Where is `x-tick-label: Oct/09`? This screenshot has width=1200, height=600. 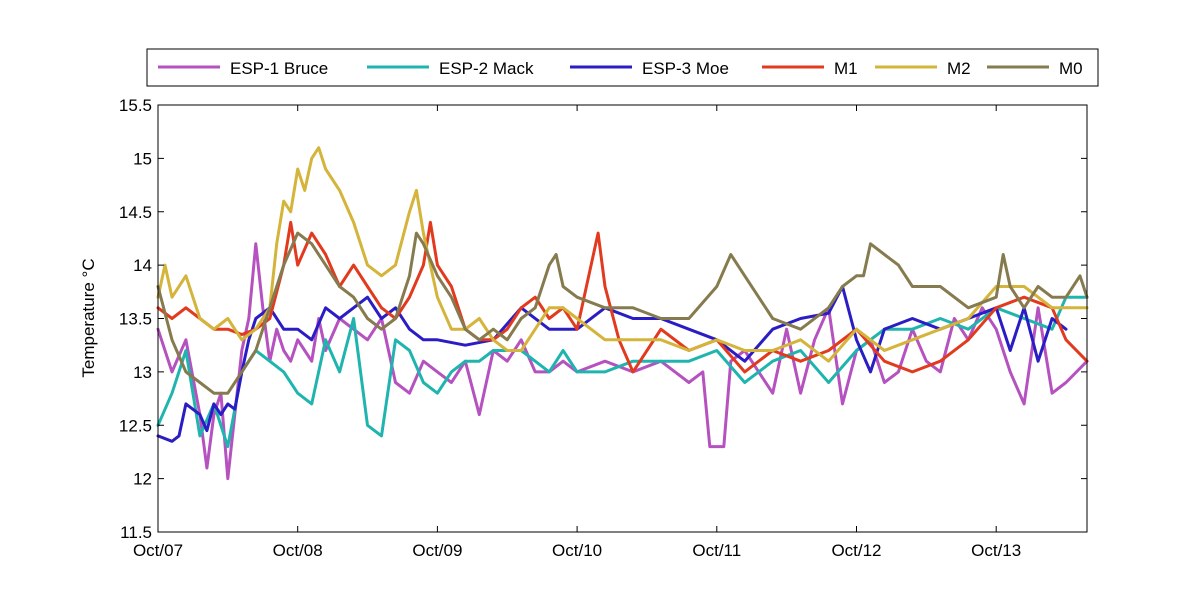 x-tick-label: Oct/09 is located at coordinates (437, 550).